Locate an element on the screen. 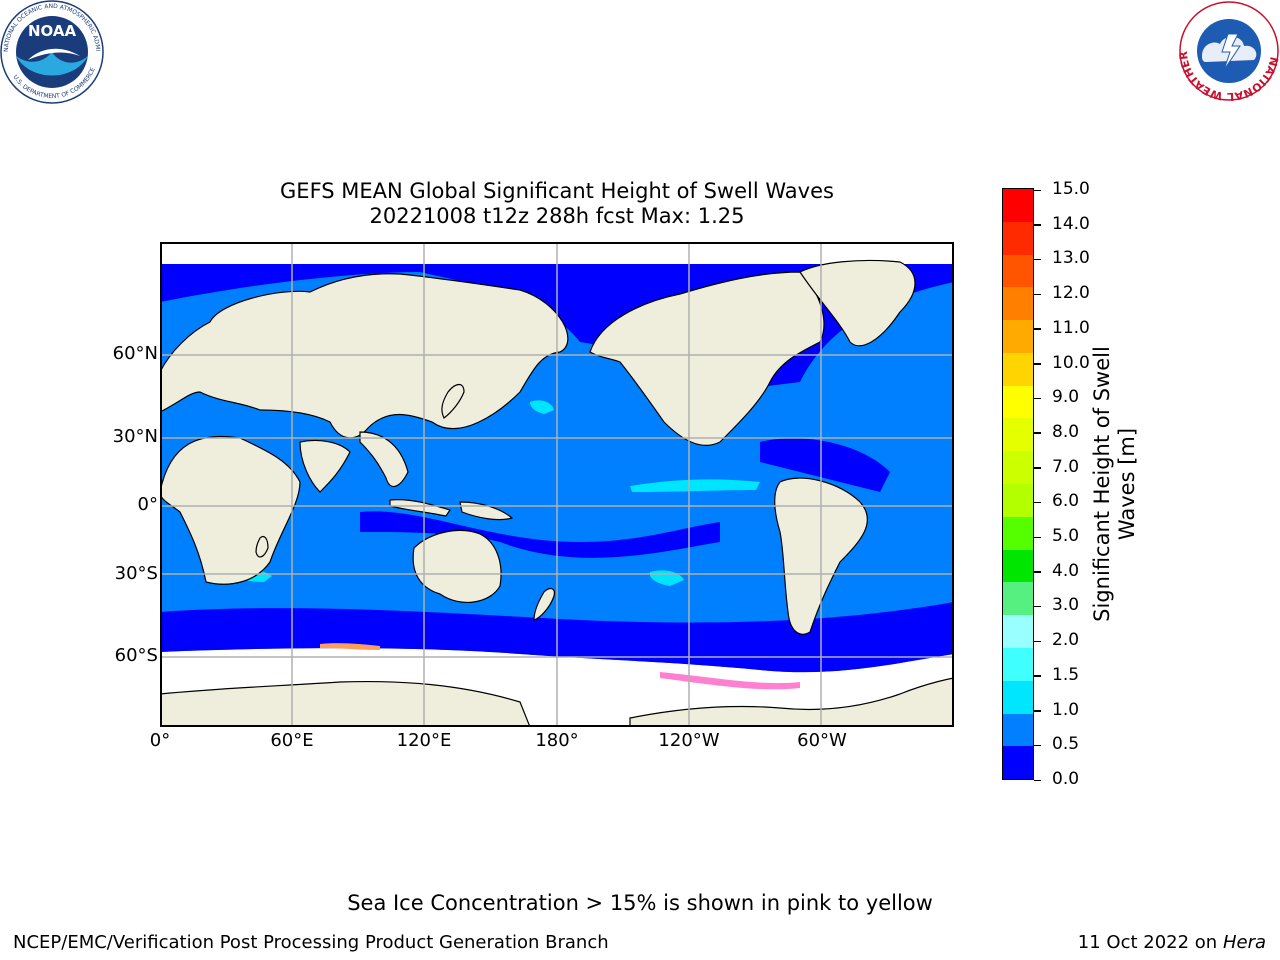 Image resolution: width=1280 pixels, height=960 pixels. colorbar-tick-label: 8.0 is located at coordinates (1066, 431).